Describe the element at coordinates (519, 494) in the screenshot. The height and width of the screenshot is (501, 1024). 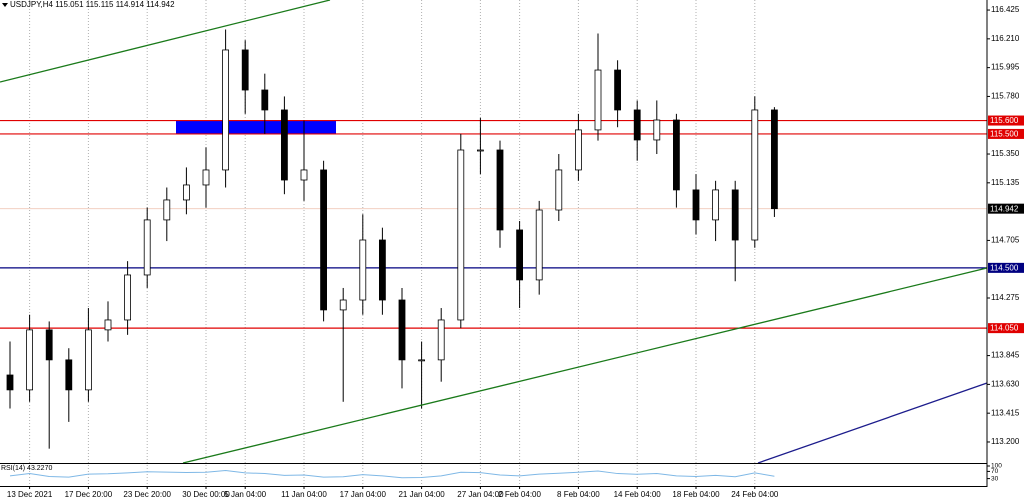
I see `x-tick-label: 2 Feb 04:00` at that location.